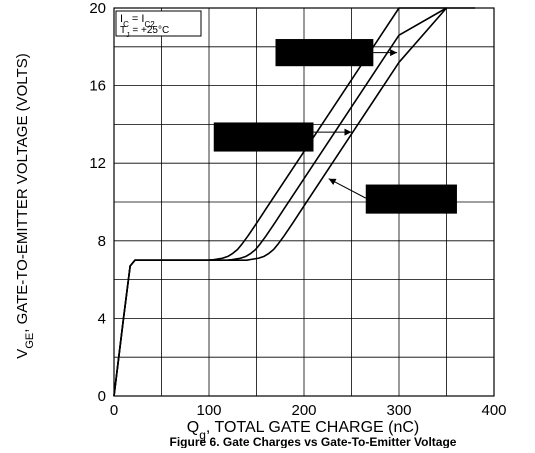 This screenshot has width=535, height=453. What do you see at coordinates (102, 396) in the screenshot?
I see `y-tick-label: 0` at bounding box center [102, 396].